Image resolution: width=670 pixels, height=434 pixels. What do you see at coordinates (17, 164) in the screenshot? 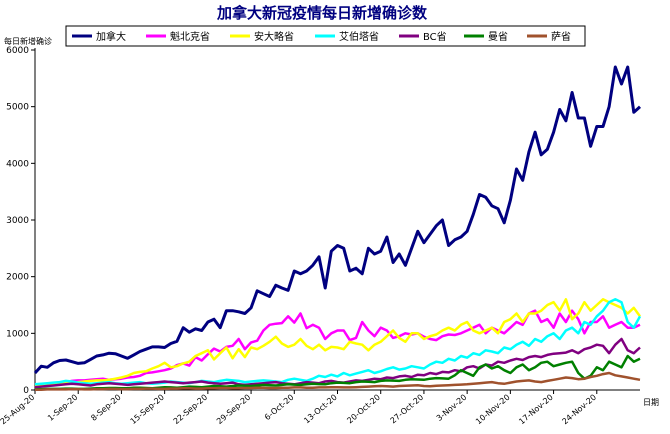
I see `y-tick-label: 4000` at bounding box center [17, 164].